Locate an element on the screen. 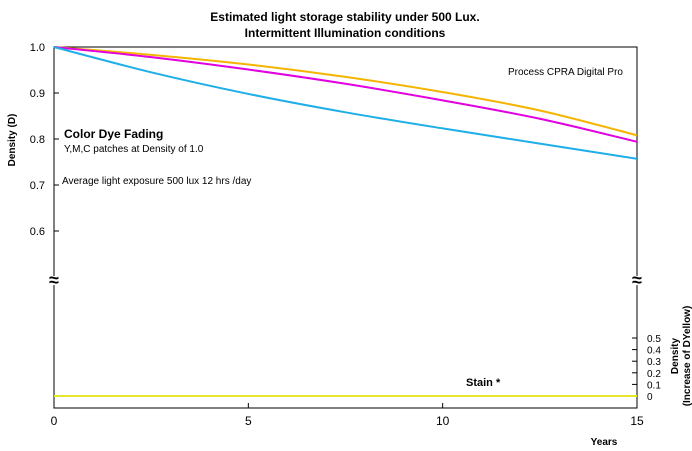 This screenshot has width=692, height=451. y-axis-right-label-line2: (Increase of DYellow) is located at coordinates (687, 356).